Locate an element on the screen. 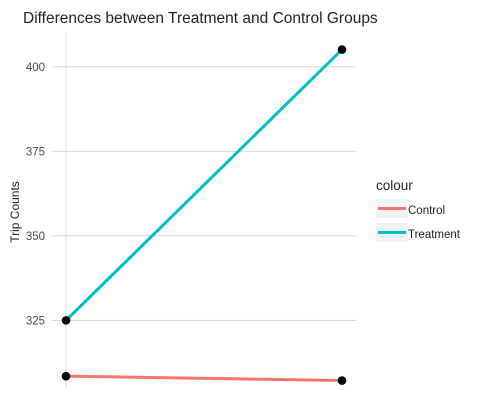 The width and height of the screenshot is (478, 400). y-tick-label-375: 375 is located at coordinates (35, 152).